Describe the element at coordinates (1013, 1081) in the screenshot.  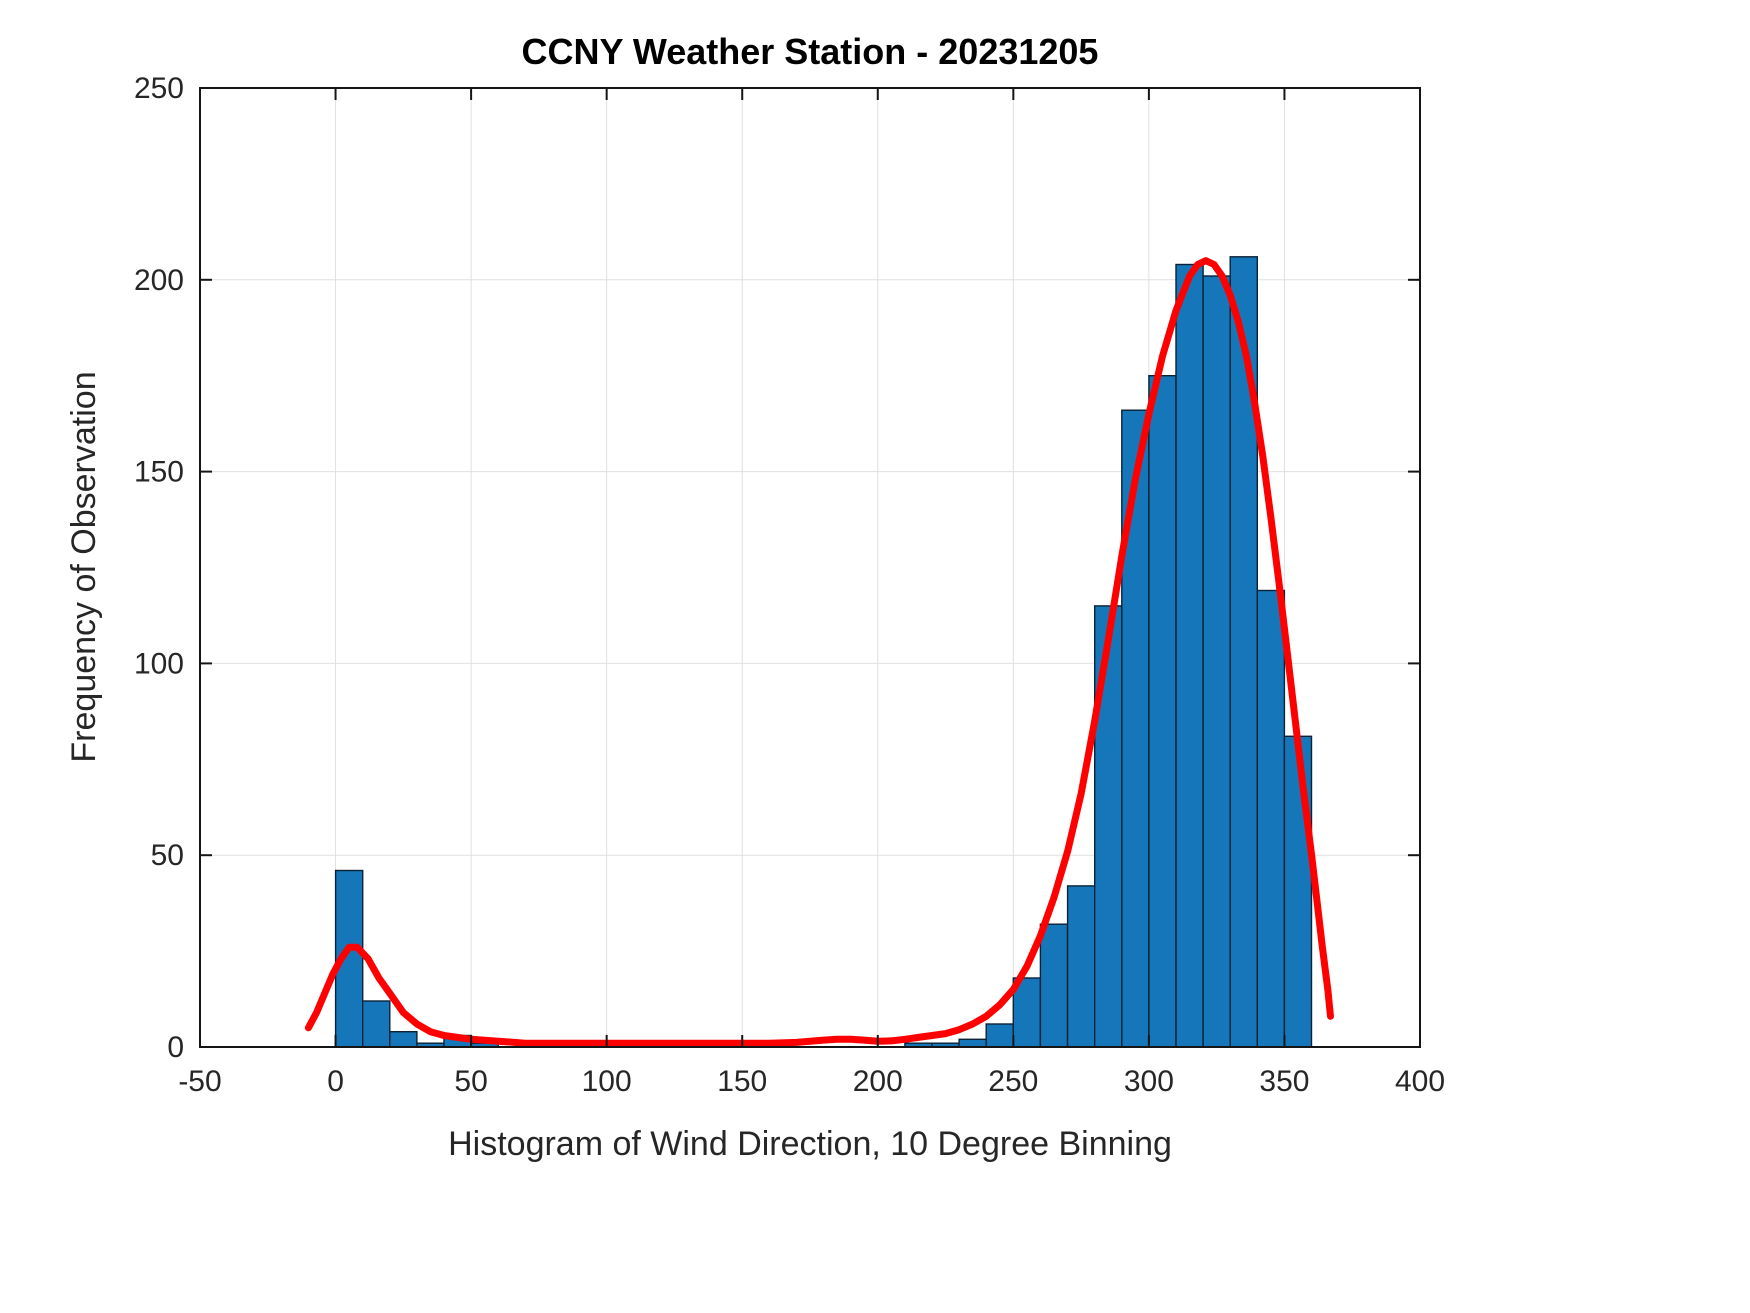
I see `x-tick-label: 250` at that location.